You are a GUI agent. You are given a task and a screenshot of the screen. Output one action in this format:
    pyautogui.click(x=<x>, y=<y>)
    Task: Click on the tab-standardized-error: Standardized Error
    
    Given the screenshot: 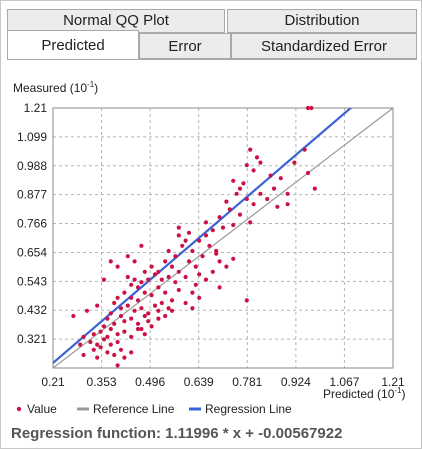 What is the action you would take?
    pyautogui.click(x=324, y=46)
    